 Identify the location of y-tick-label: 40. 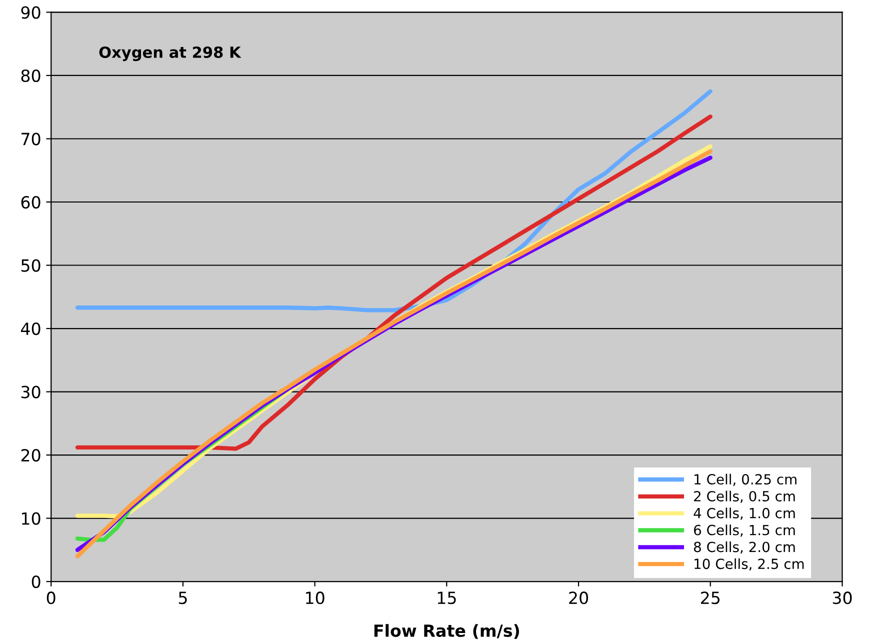
(30, 329).